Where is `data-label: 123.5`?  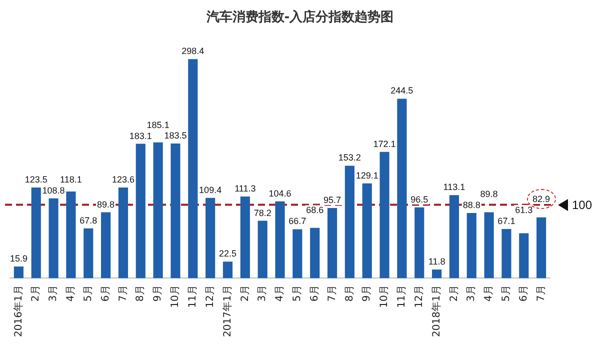
data-label: 123.5 is located at coordinates (36, 179).